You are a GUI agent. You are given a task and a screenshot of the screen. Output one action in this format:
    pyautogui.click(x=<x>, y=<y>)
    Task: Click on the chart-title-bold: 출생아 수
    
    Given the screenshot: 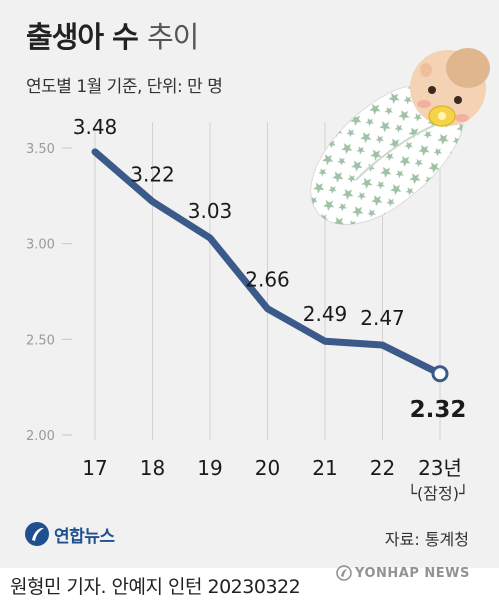 What is the action you would take?
    pyautogui.click(x=82, y=37)
    